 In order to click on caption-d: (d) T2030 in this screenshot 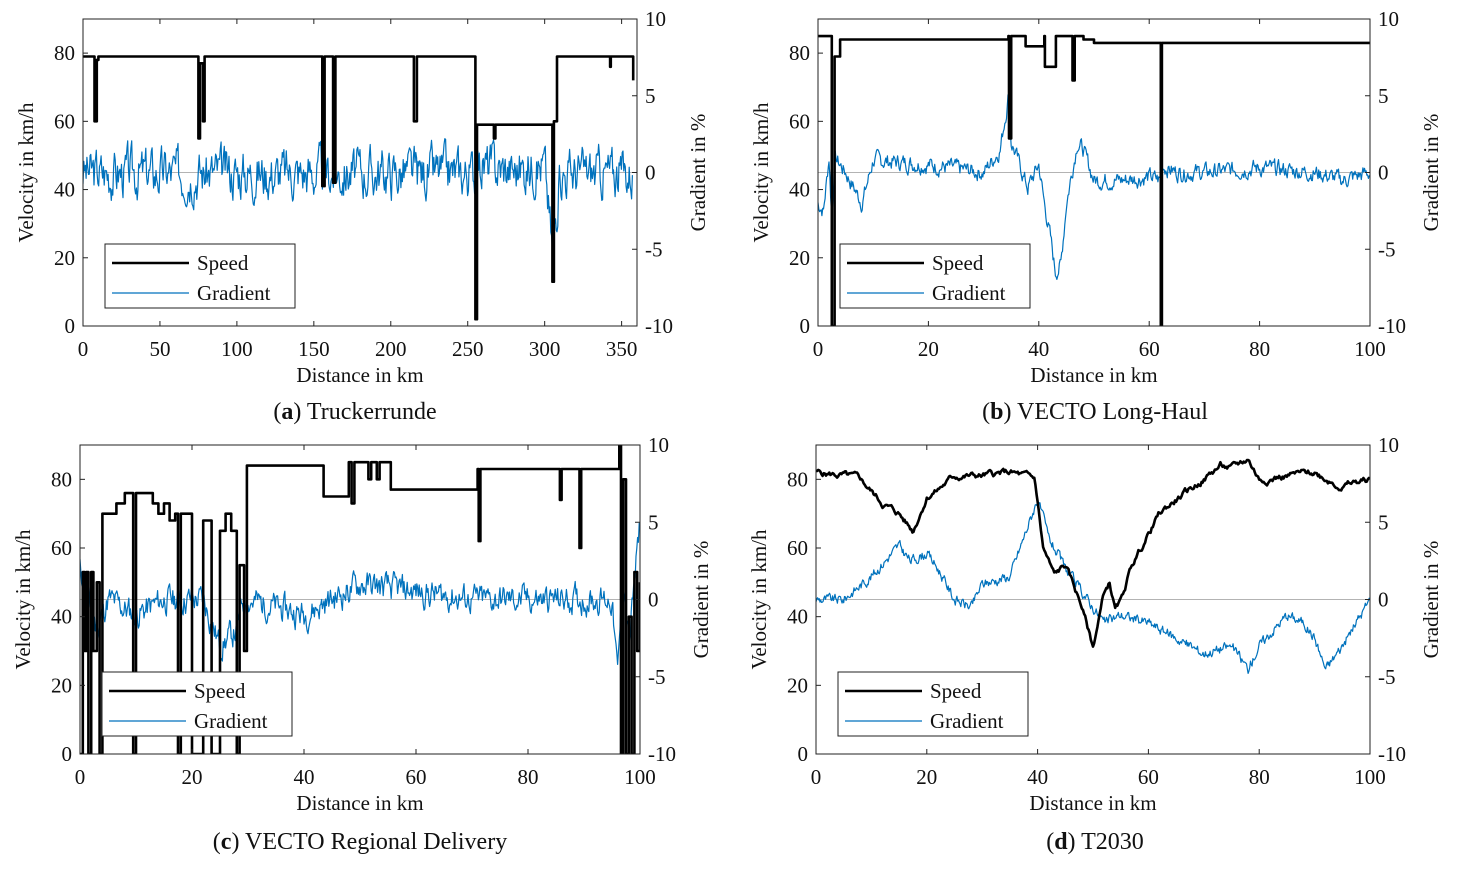, I will do `click(1095, 842)`.